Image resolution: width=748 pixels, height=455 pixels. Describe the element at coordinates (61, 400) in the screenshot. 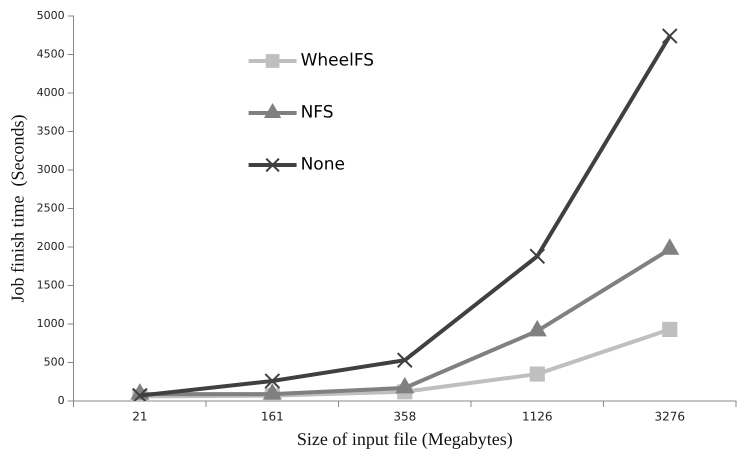

I see `y-tick-label: 0` at that location.